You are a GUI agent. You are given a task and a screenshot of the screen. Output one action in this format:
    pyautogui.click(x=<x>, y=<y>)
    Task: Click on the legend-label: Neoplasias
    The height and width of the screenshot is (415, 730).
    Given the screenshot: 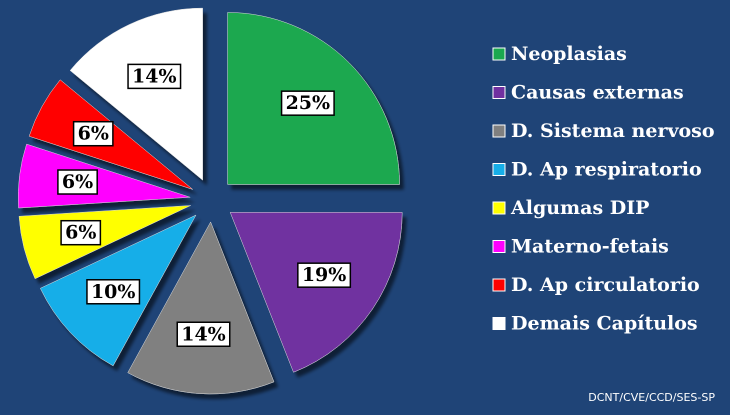 What is the action you would take?
    pyautogui.click(x=569, y=54)
    